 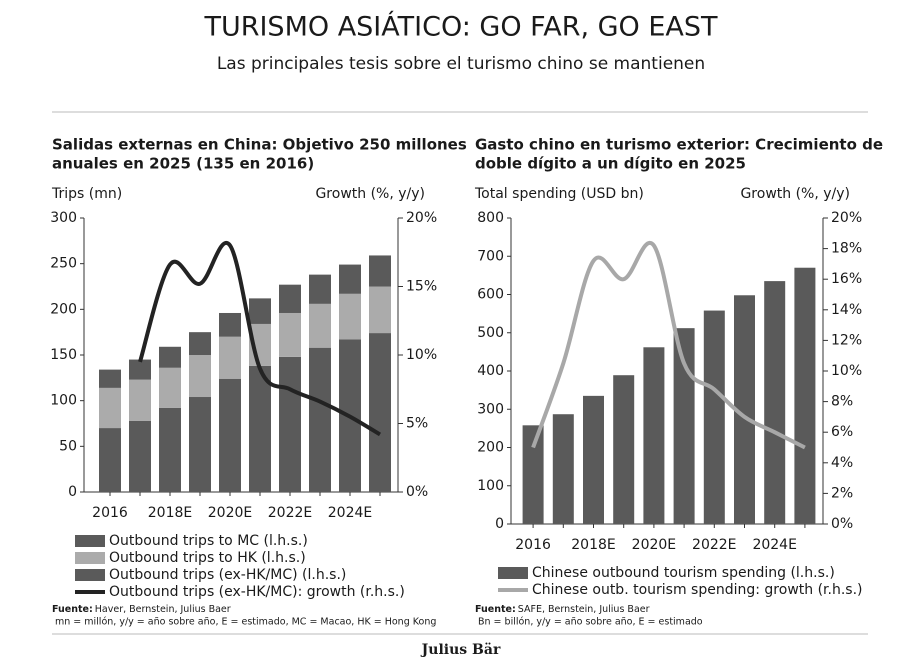 What do you see at coordinates (774, 545) in the screenshot?
I see `x-tick-label: 2024E` at bounding box center [774, 545].